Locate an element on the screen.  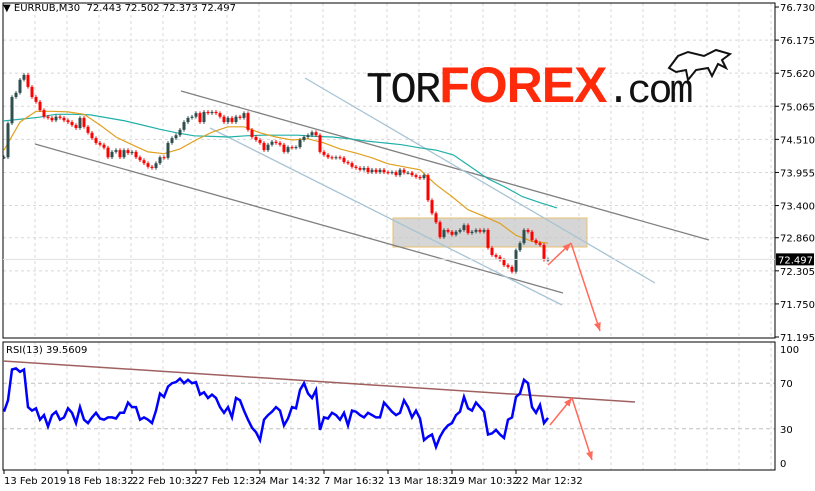
y-tick-label: 76.730 is located at coordinates (797, 8).